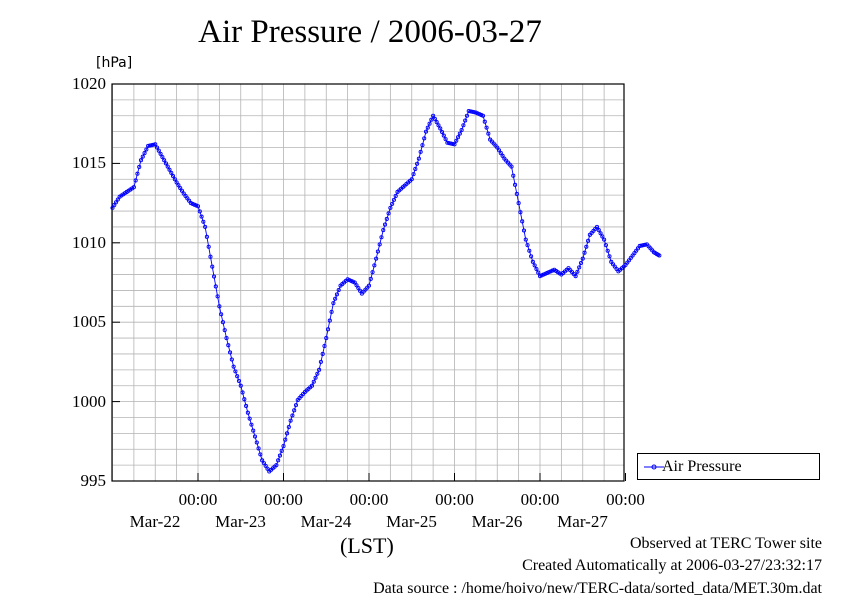  What do you see at coordinates (370, 32) in the screenshot?
I see `chart-title: Air Pressure / 2006-03-27` at bounding box center [370, 32].